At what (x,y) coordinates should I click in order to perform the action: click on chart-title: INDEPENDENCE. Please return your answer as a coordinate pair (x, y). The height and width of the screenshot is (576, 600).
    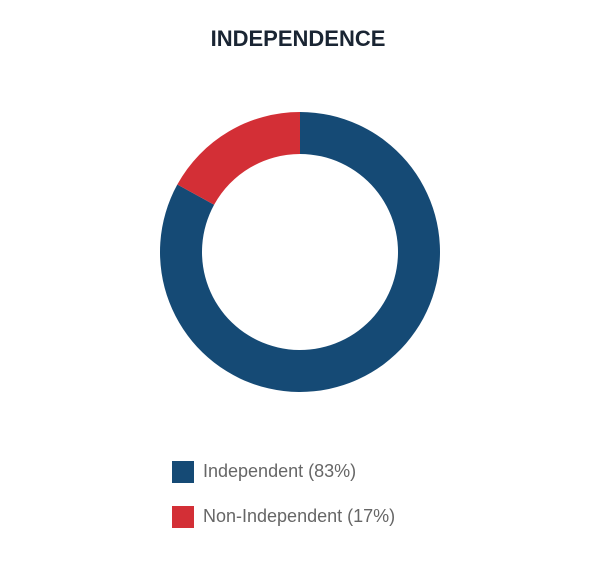
    Looking at the image, I should click on (298, 38).